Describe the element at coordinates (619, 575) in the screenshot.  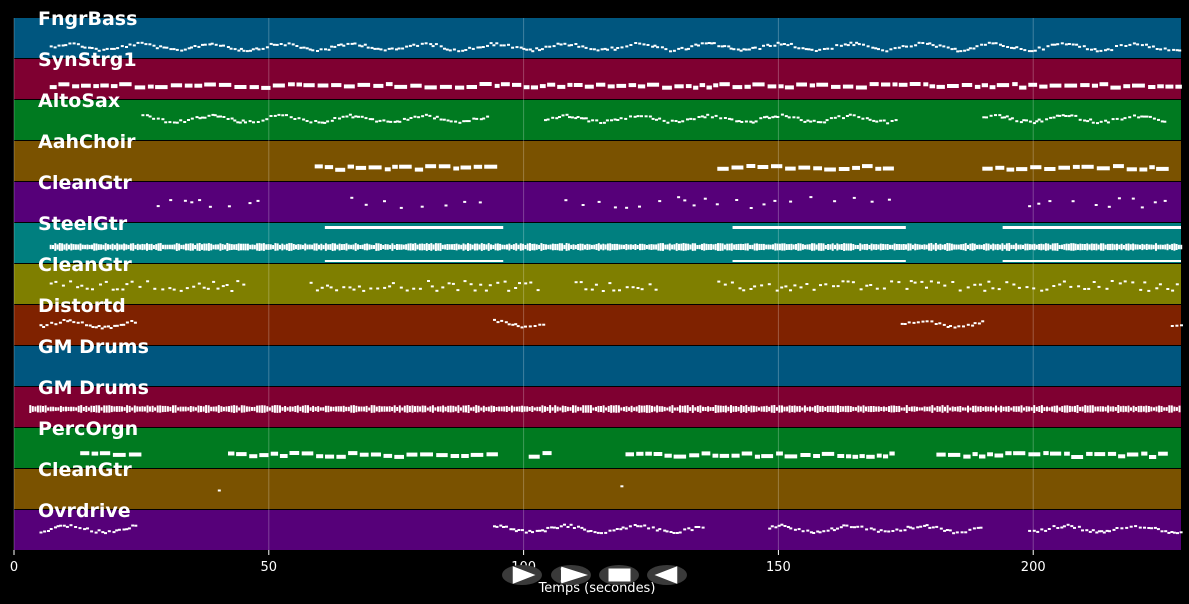
I see `stop-button` at that location.